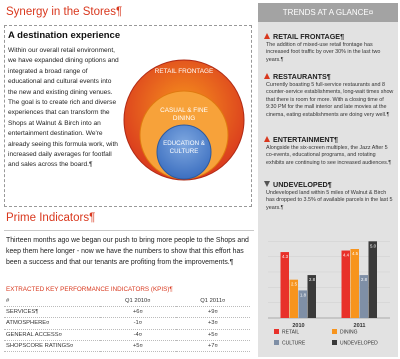  What do you see at coordinates (138, 302) in the screenshot?
I see `cell: Q1 2010¤` at bounding box center [138, 302].